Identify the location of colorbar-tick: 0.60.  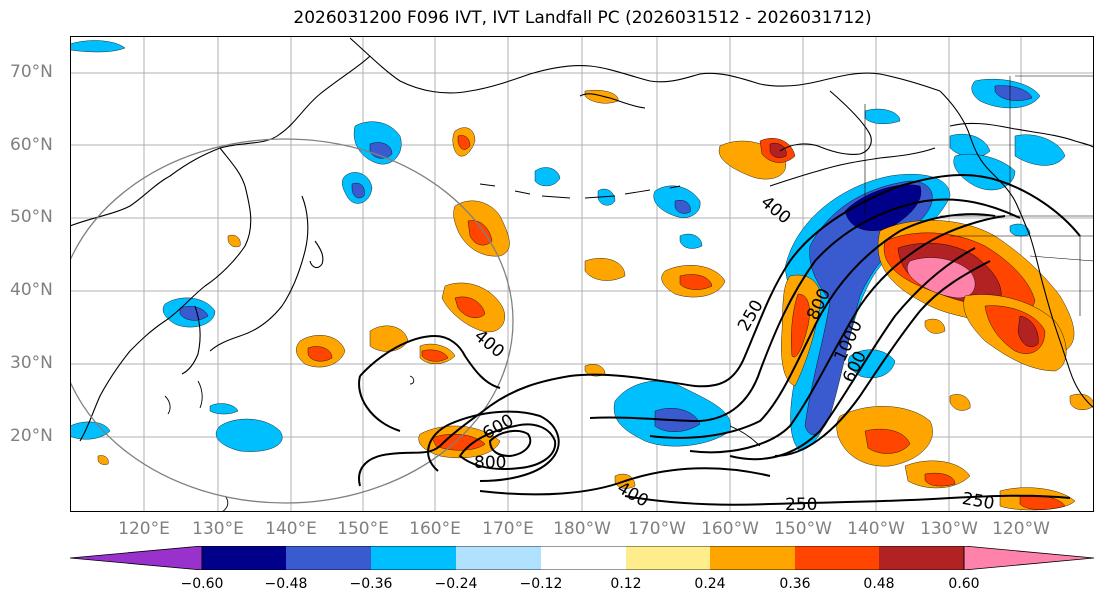
(964, 584).